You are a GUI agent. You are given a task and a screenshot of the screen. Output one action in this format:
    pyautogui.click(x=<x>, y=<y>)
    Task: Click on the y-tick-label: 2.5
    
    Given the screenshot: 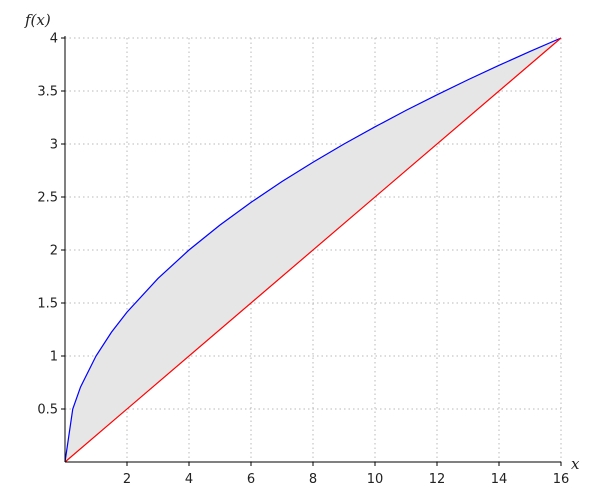 What is the action you would take?
    pyautogui.click(x=47, y=198)
    